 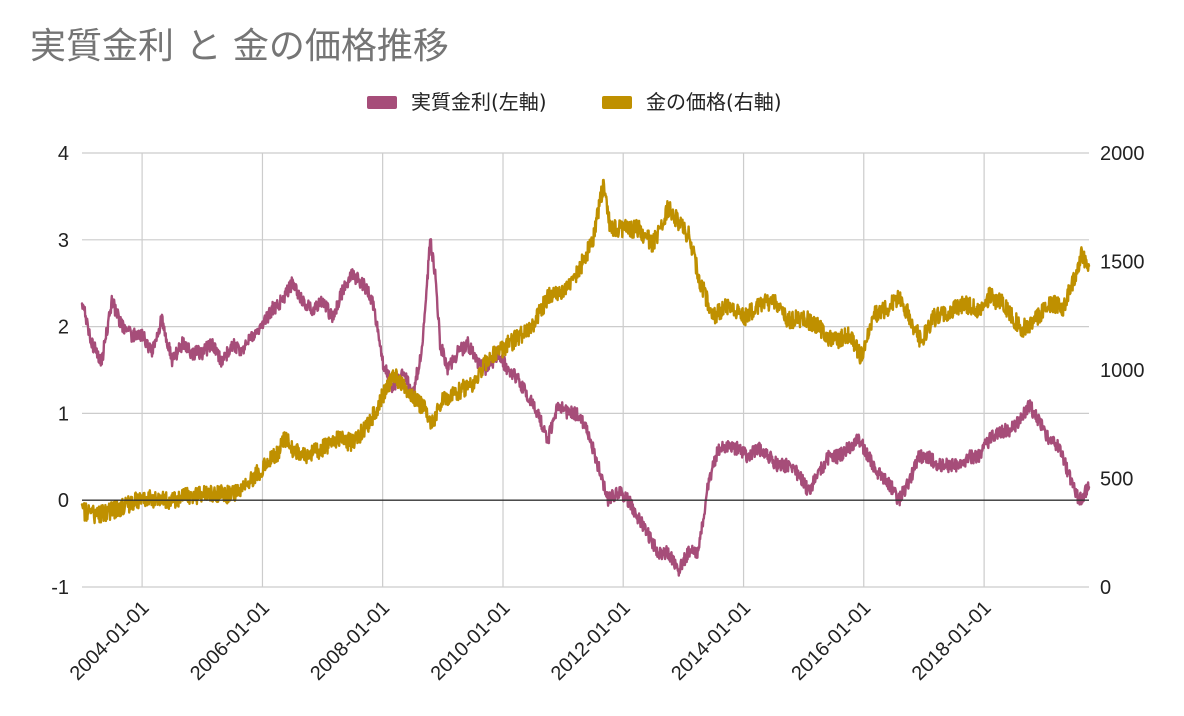 I want to click on x-tick-label: 2018-01-01, so click(x=952, y=641).